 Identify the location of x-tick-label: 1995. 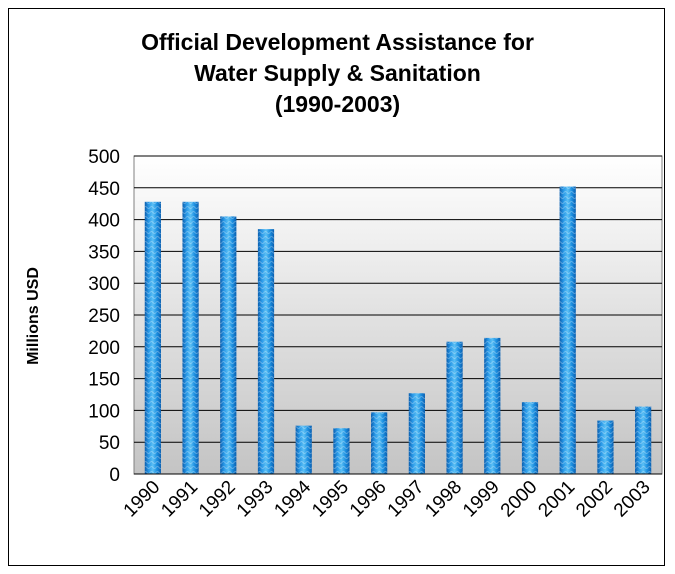
(330, 499).